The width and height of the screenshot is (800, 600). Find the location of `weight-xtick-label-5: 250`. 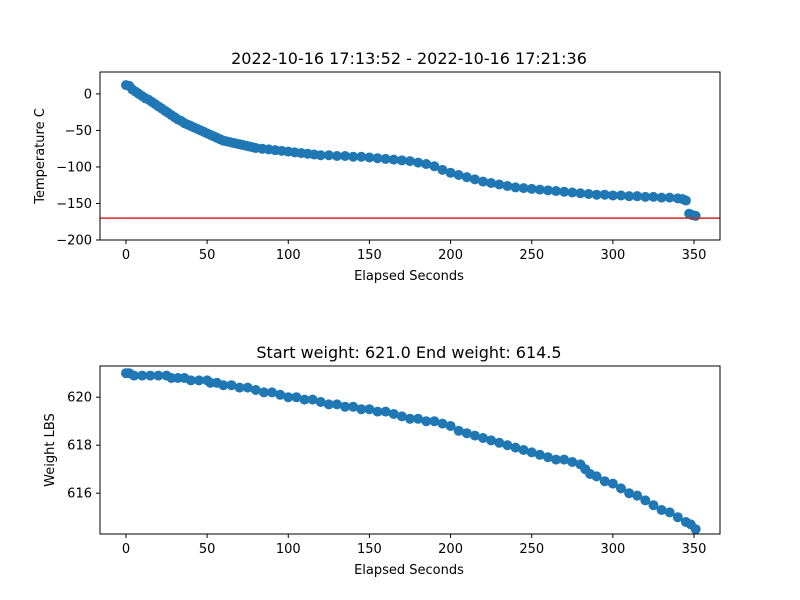

weight-xtick-label-5: 250 is located at coordinates (531, 549).